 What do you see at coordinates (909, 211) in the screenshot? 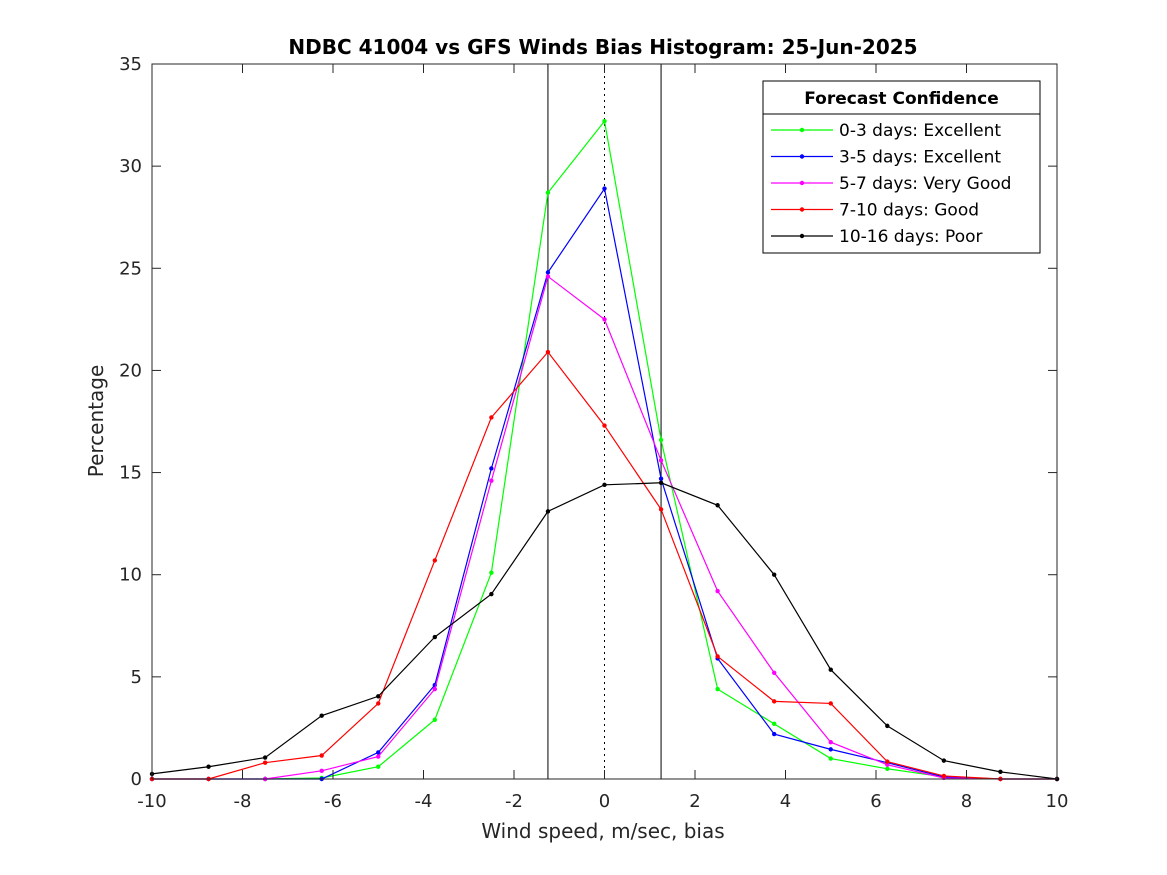
I see `legend-label: 7-10 days: Good` at bounding box center [909, 211].